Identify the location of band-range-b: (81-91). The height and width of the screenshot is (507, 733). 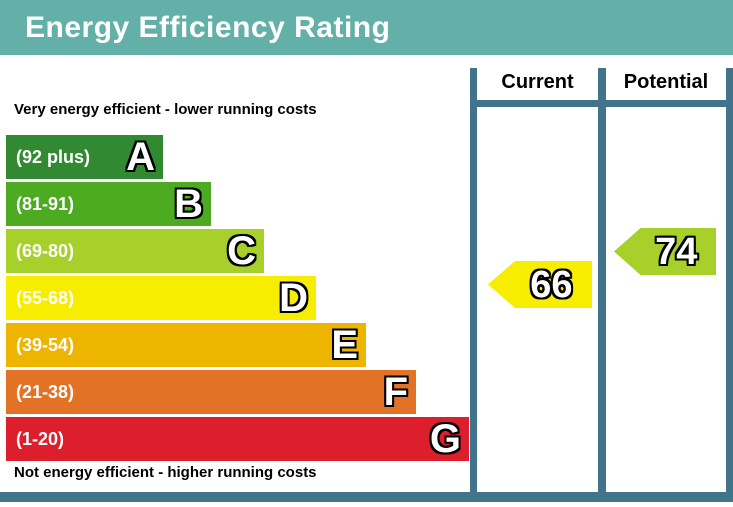
(45, 203).